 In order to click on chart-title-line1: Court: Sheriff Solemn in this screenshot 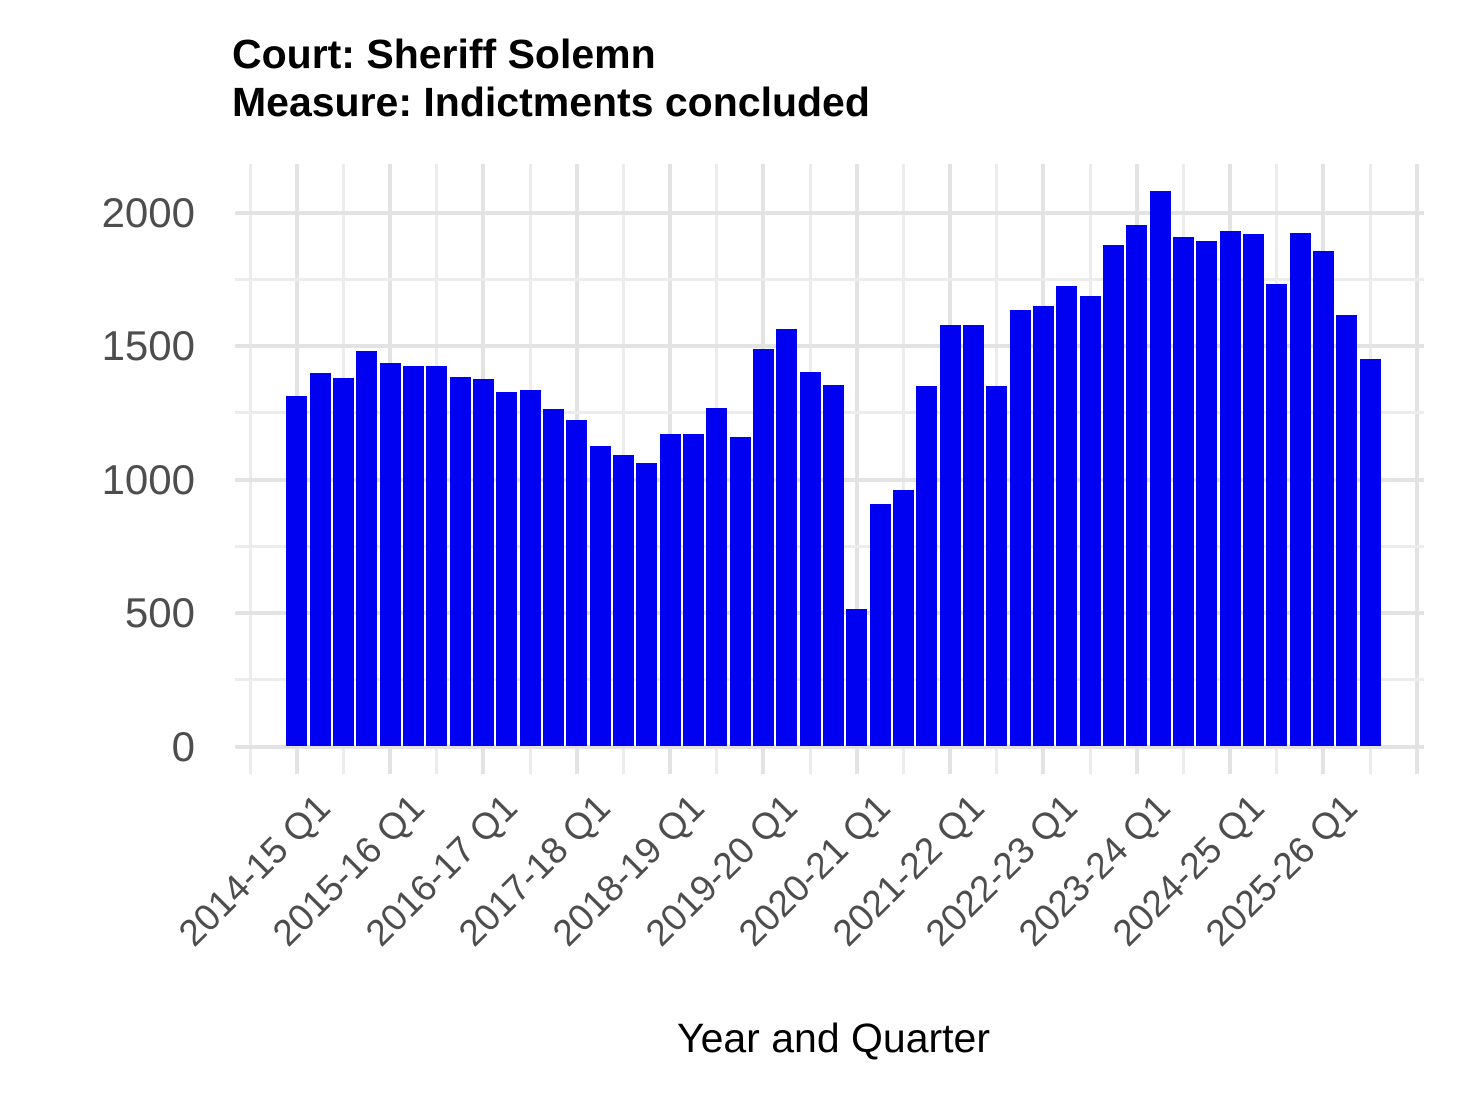, I will do `click(444, 54)`.